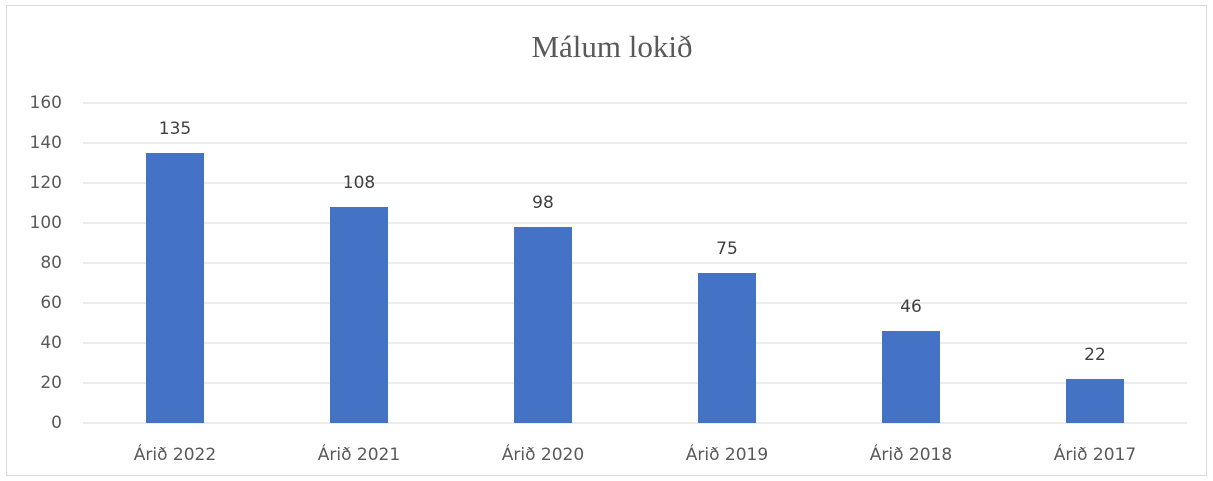 The image size is (1213, 481). I want to click on x-tick-label: Árið 2022, so click(175, 454).